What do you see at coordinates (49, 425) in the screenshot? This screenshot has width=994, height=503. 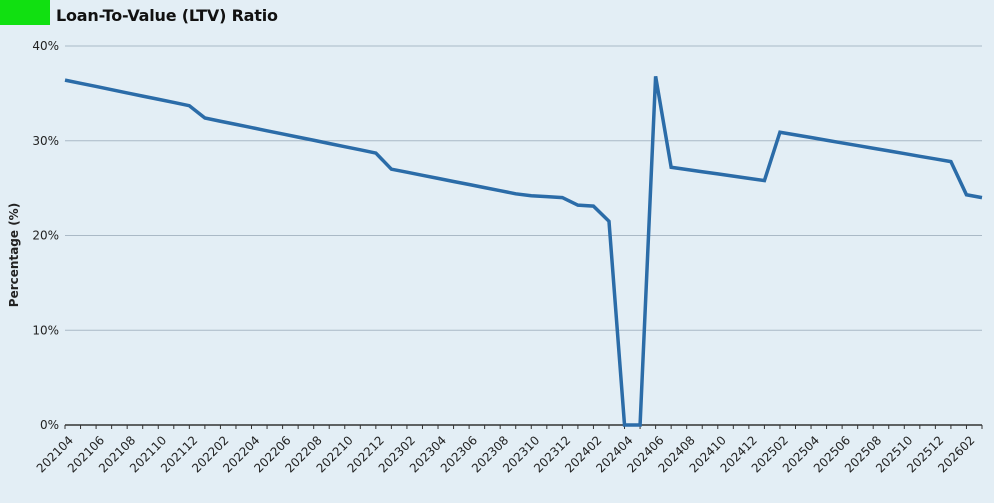 I see `y-tick-label: 0%` at bounding box center [49, 425].